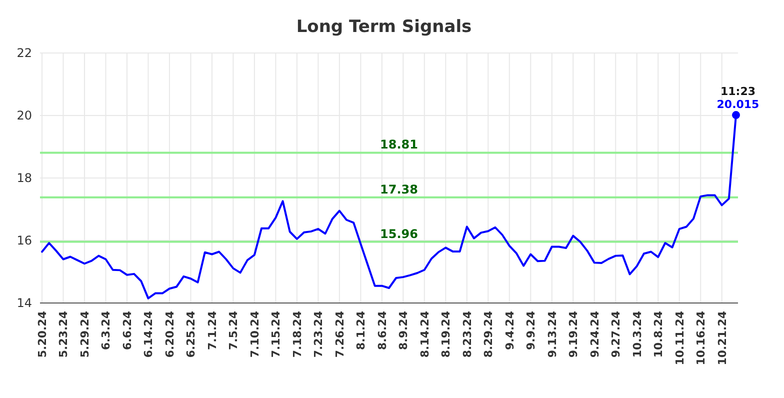 The height and width of the screenshot is (398, 784). What do you see at coordinates (384, 27) in the screenshot?
I see `chart-title: Long Term Signals` at bounding box center [384, 27].